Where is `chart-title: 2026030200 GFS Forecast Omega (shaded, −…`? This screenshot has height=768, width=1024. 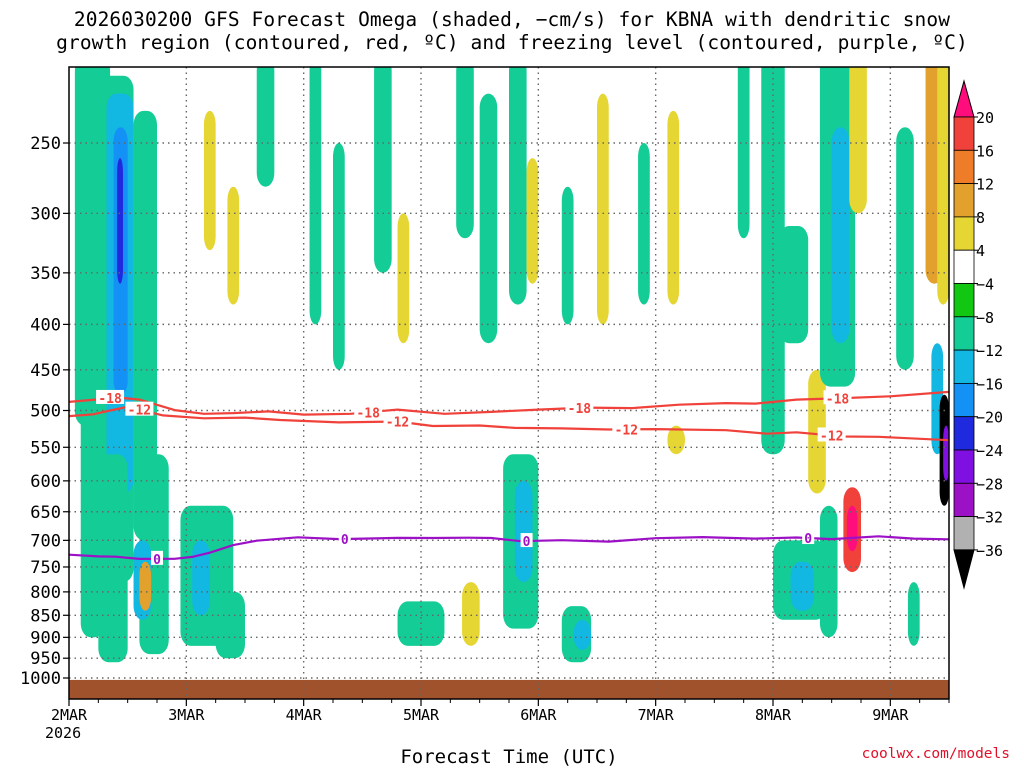 chart-title: 2026030200 GFS Forecast Omega (shaded, −… is located at coordinates (512, 31).